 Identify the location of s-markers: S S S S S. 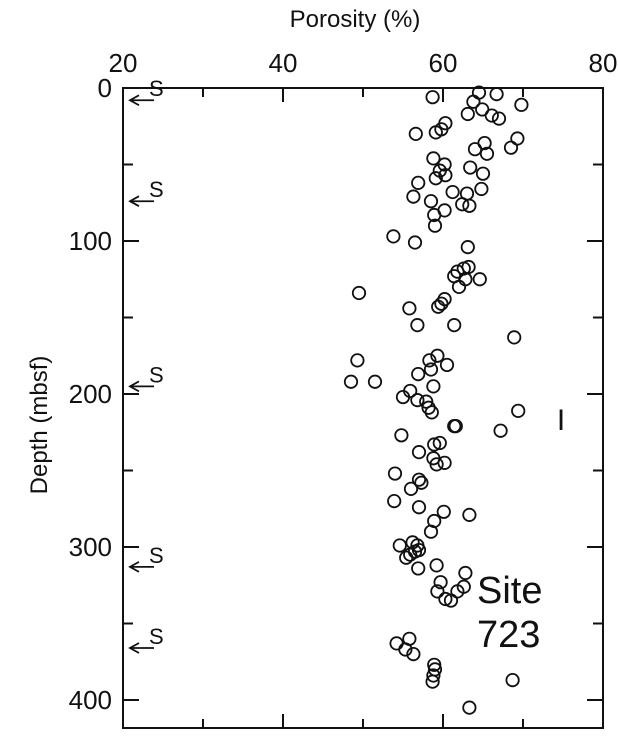
(146, 365).